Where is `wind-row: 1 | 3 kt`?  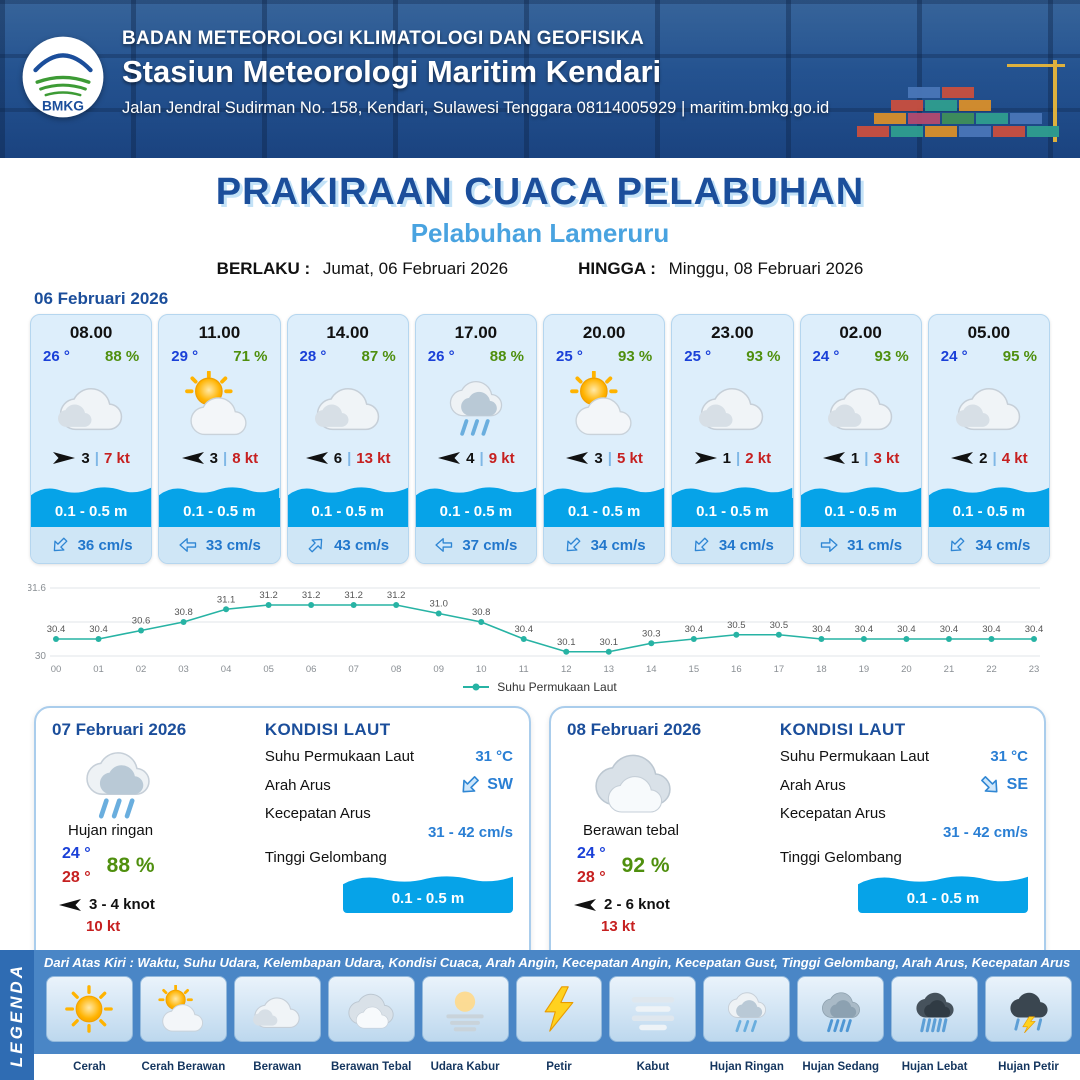 wind-row: 1 | 3 kt is located at coordinates (861, 458).